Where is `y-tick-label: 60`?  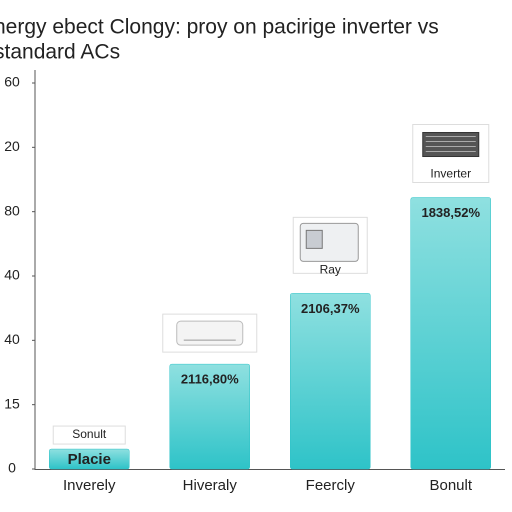 y-tick-label: 60 is located at coordinates (12, 82).